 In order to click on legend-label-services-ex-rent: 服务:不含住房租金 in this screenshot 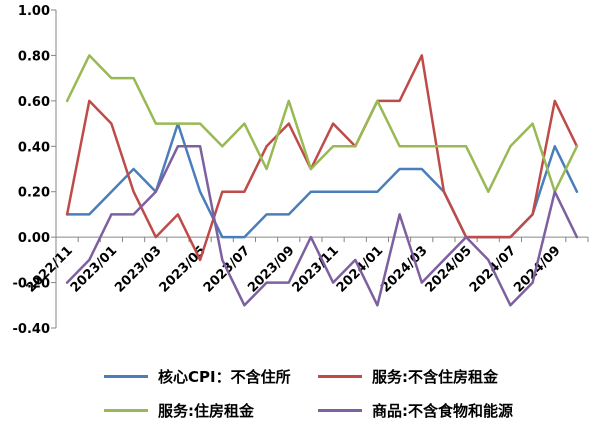, I will do `click(435, 376)`.